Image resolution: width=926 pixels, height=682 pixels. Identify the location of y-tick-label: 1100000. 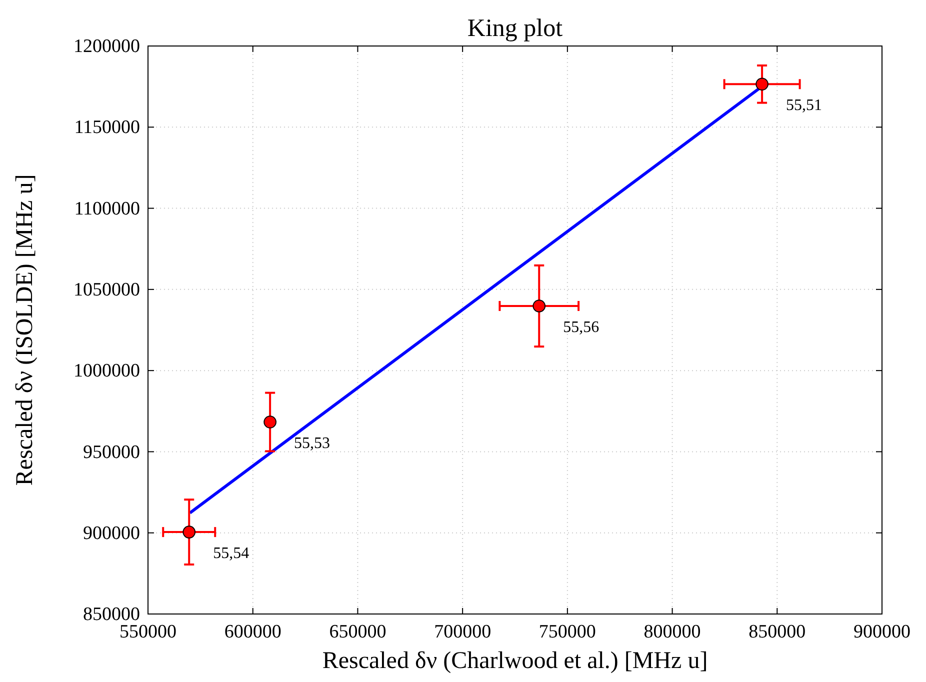
(107, 209).